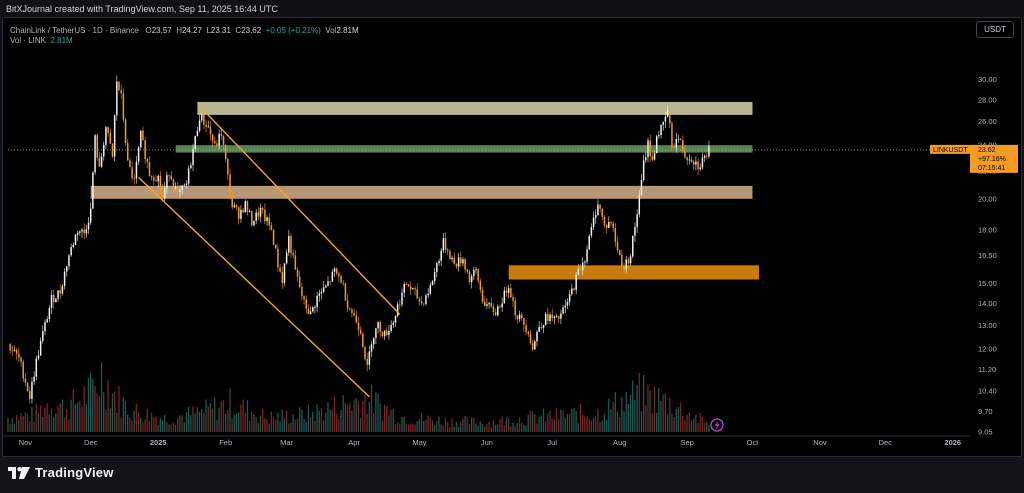  What do you see at coordinates (995, 29) in the screenshot?
I see `currency-button: USDT` at bounding box center [995, 29].